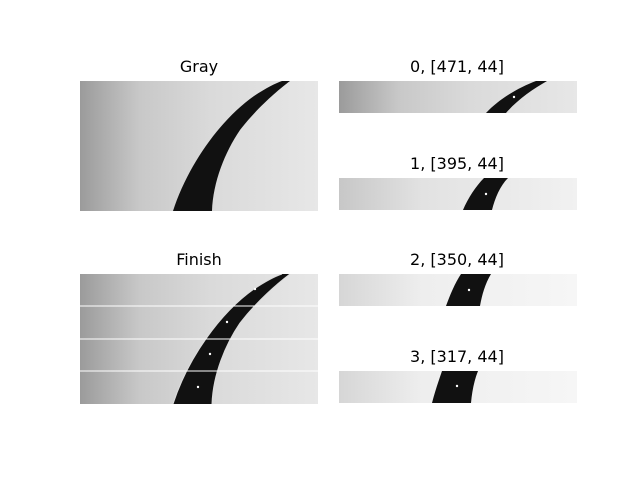 The image size is (640, 480). I want to click on panel-title-slice-3: 3, [317, 44], so click(457, 356).